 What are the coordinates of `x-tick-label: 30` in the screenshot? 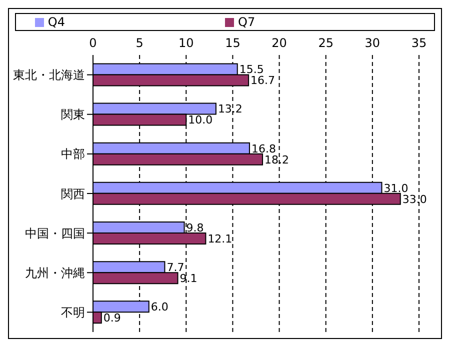 It's located at (372, 43).